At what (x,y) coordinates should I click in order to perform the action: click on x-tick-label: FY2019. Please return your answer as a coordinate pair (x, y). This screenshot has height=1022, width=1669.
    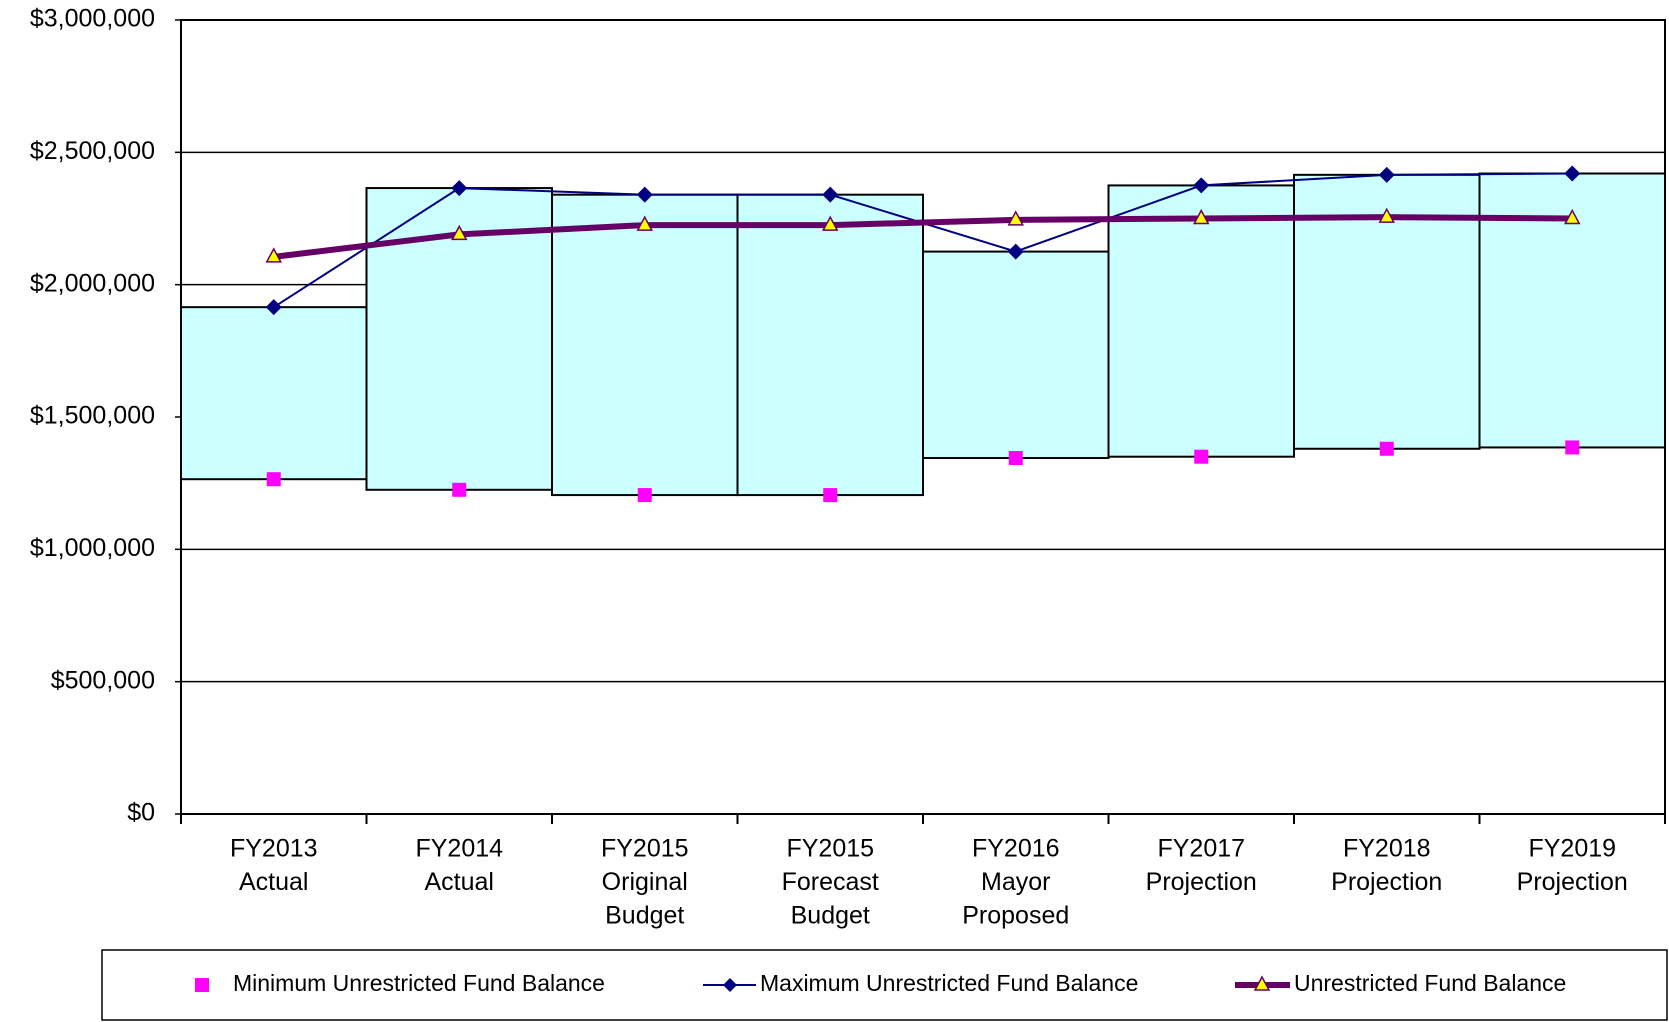
    Looking at the image, I should click on (1572, 849).